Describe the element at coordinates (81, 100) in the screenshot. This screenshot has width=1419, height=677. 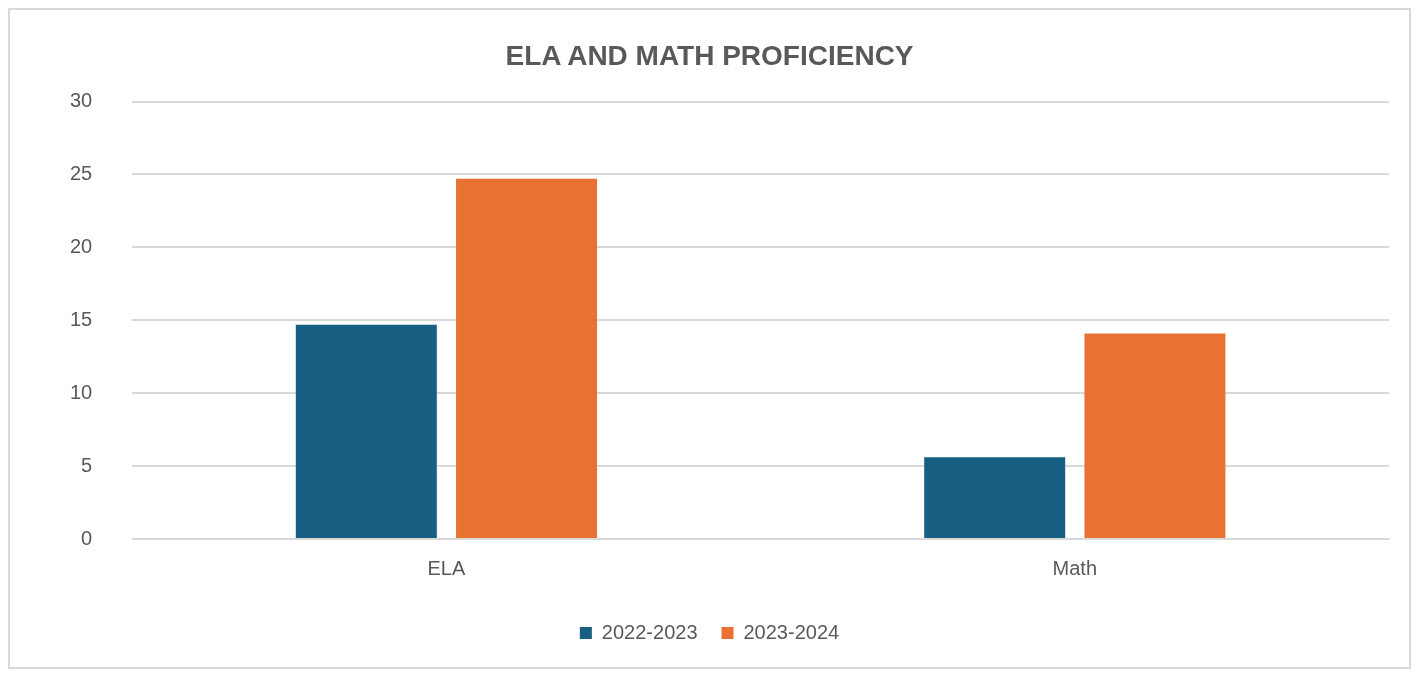
I see `y-tick-label: 30` at that location.